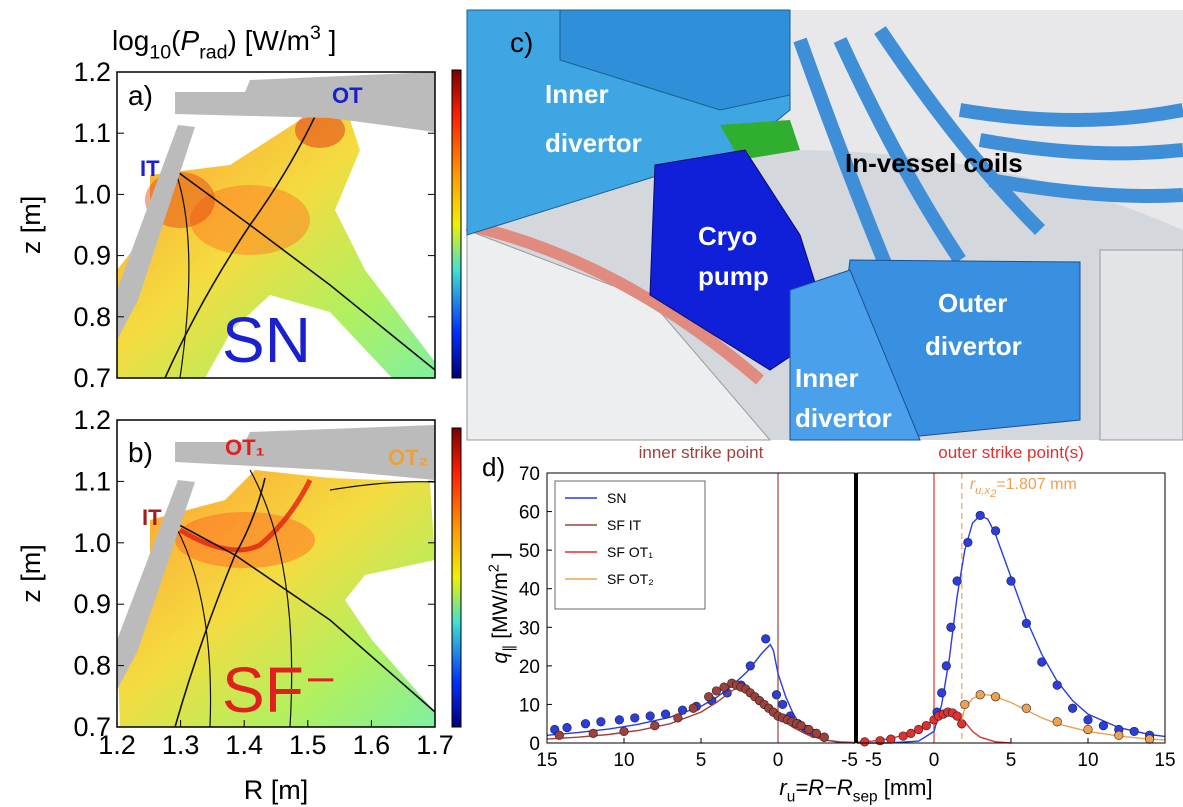 The image size is (1183, 807). What do you see at coordinates (701, 452) in the screenshot?
I see `strike-label: inner strike point` at bounding box center [701, 452].